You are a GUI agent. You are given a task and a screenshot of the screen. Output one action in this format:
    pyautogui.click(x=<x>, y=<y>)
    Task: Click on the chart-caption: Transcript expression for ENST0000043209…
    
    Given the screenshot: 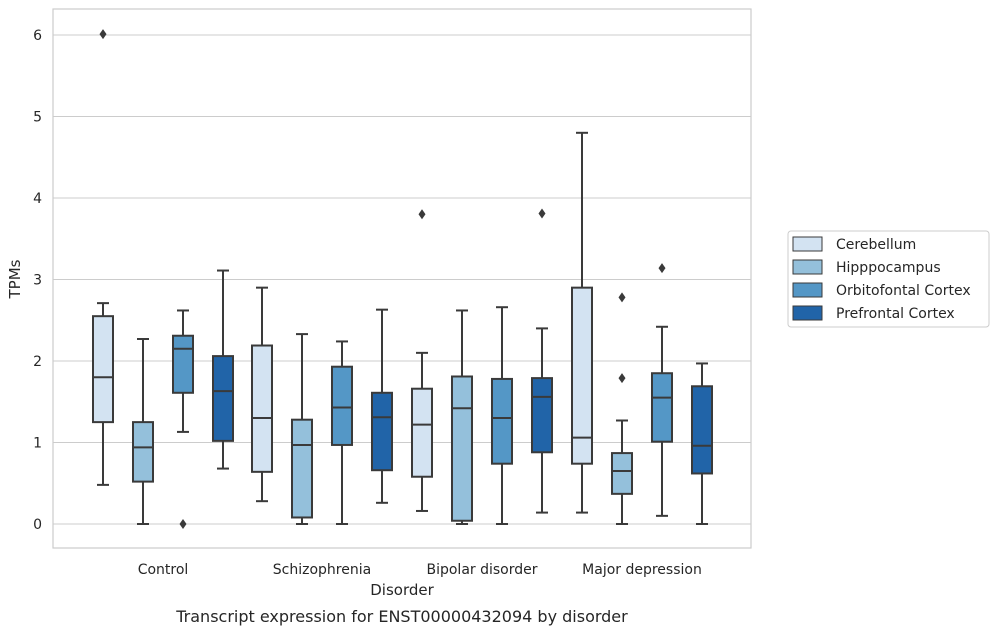 What is the action you would take?
    pyautogui.click(x=401, y=616)
    